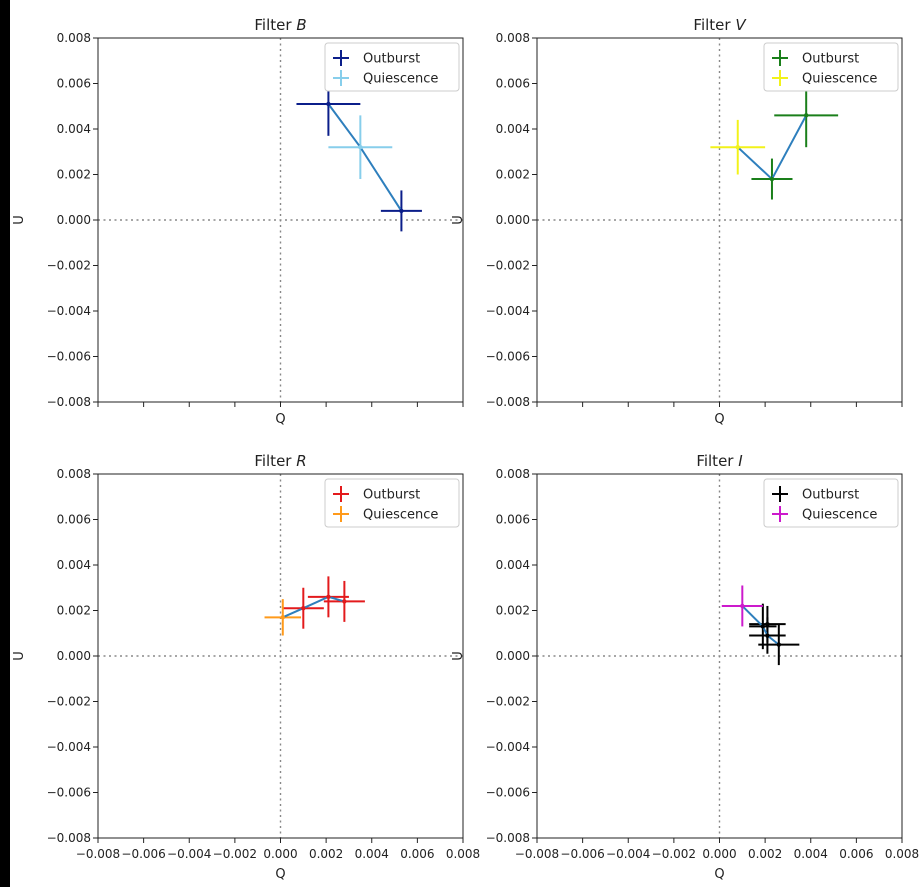 The height and width of the screenshot is (887, 923). What do you see at coordinates (301, 25) in the screenshot?
I see `panel-title-filter: B` at bounding box center [301, 25].